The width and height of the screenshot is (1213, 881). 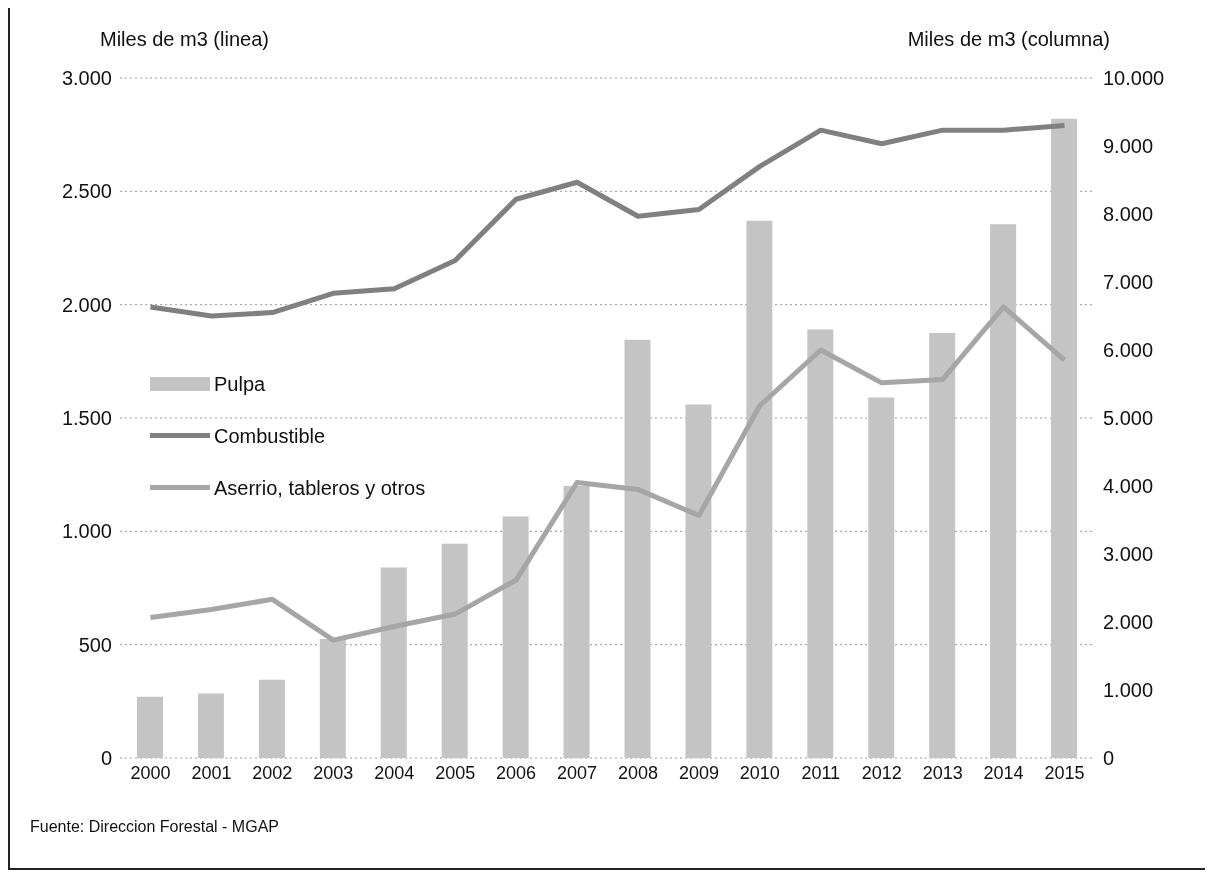 What do you see at coordinates (272, 772) in the screenshot?
I see `x-tick-label: 2002` at bounding box center [272, 772].